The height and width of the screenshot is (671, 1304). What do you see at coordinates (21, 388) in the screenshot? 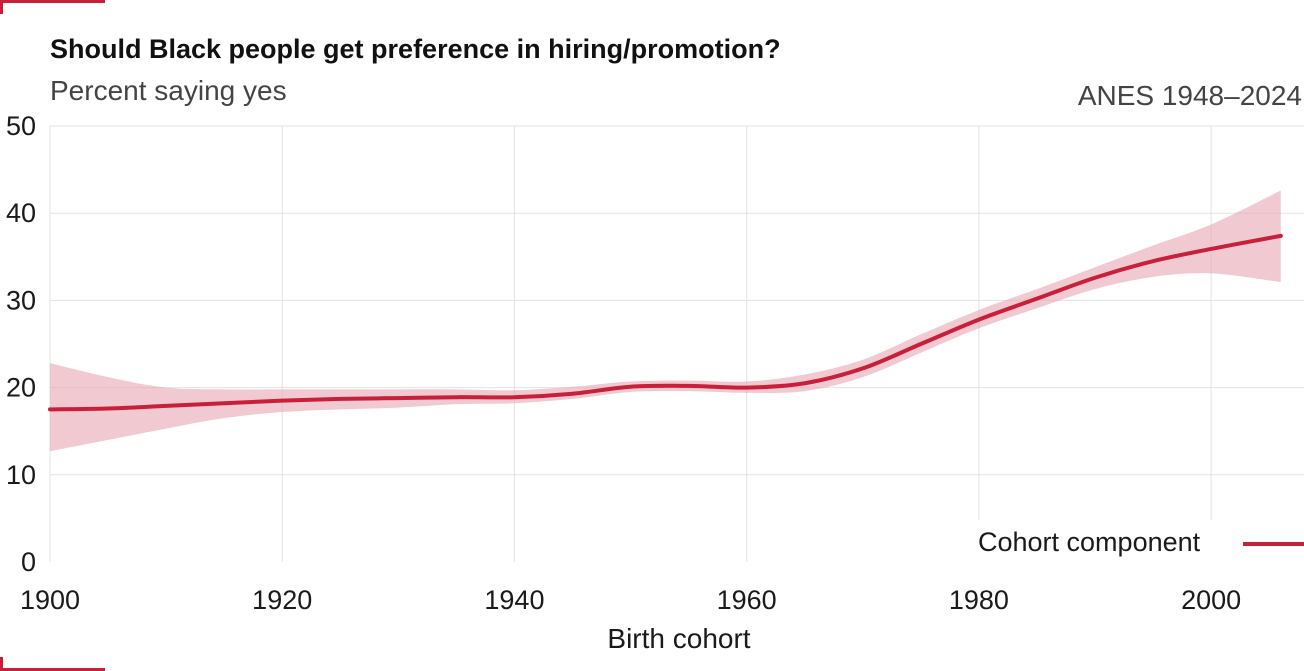
I see `y-tick-label-20: 20` at bounding box center [21, 388].